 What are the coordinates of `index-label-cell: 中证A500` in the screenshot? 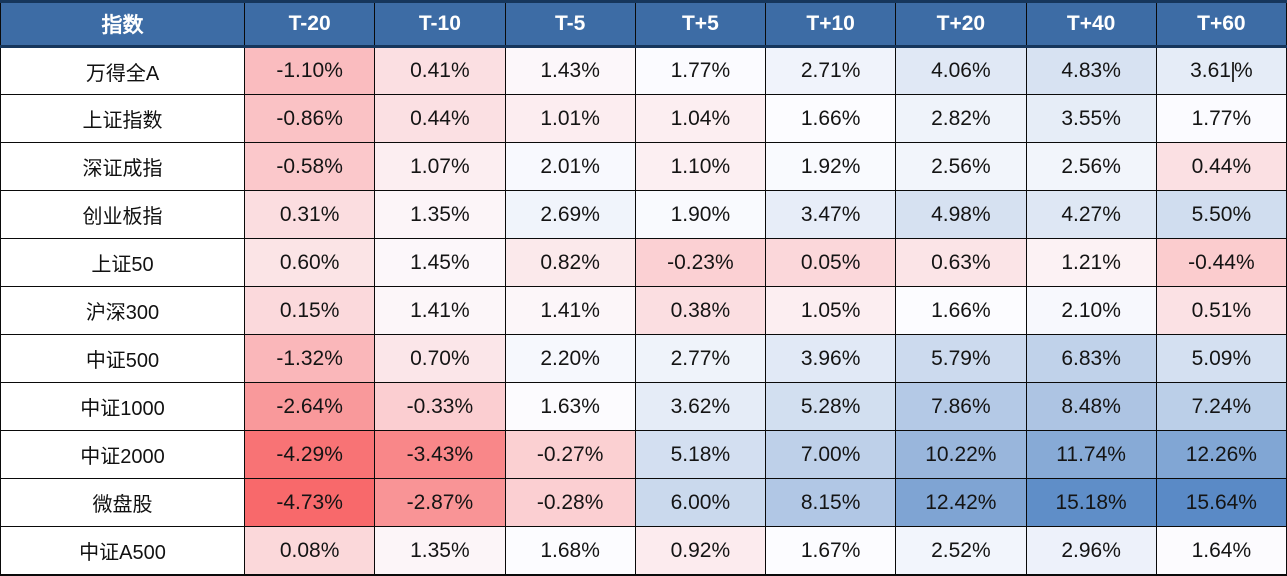 It's located at (122, 551).